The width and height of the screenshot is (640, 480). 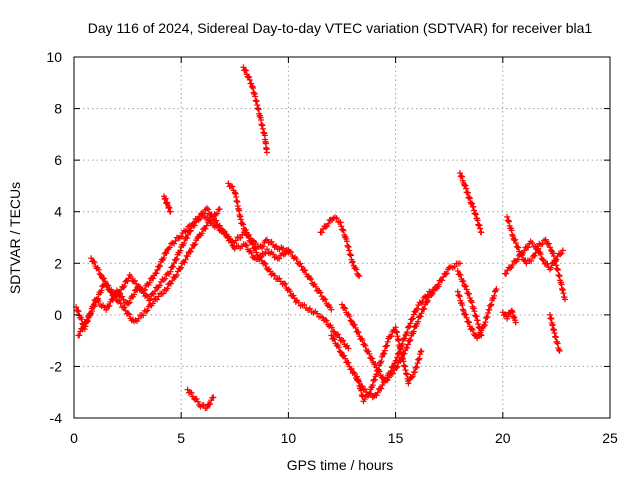 What do you see at coordinates (181, 438) in the screenshot?
I see `x-tick-label: 5` at bounding box center [181, 438].